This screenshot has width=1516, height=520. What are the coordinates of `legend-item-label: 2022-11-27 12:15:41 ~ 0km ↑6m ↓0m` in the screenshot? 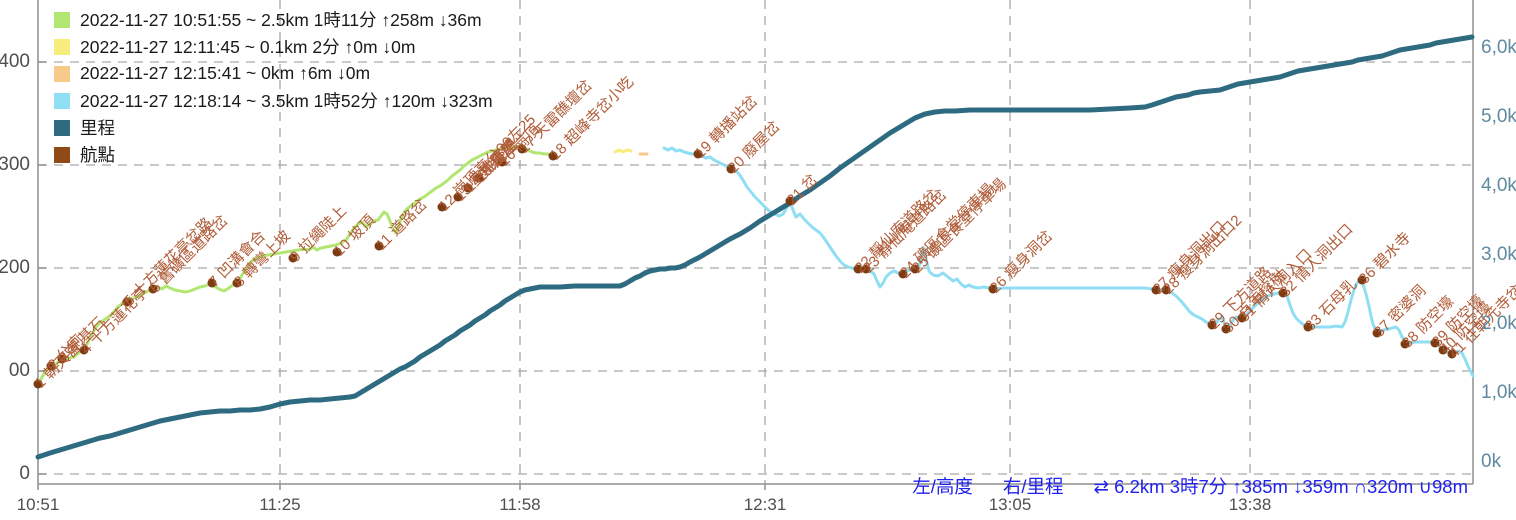 It's located at (225, 73).